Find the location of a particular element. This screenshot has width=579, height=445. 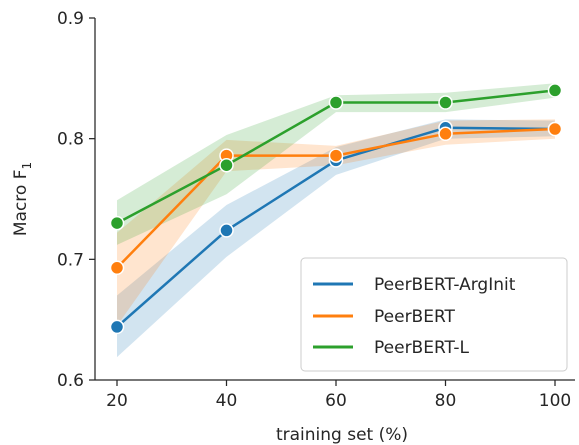

legend-label-peerbert-arginit: PeerBERT-ArgInit is located at coordinates (445, 285).